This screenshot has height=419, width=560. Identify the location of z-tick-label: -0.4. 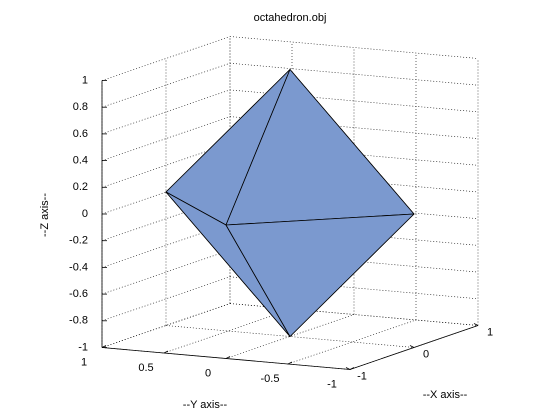
(78, 267).